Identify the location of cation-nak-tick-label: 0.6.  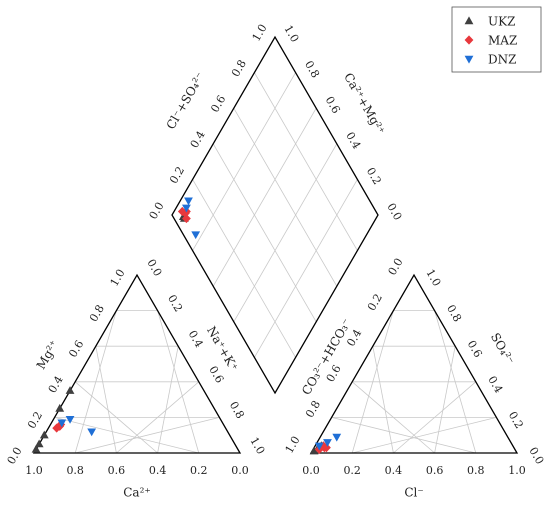
(216, 375).